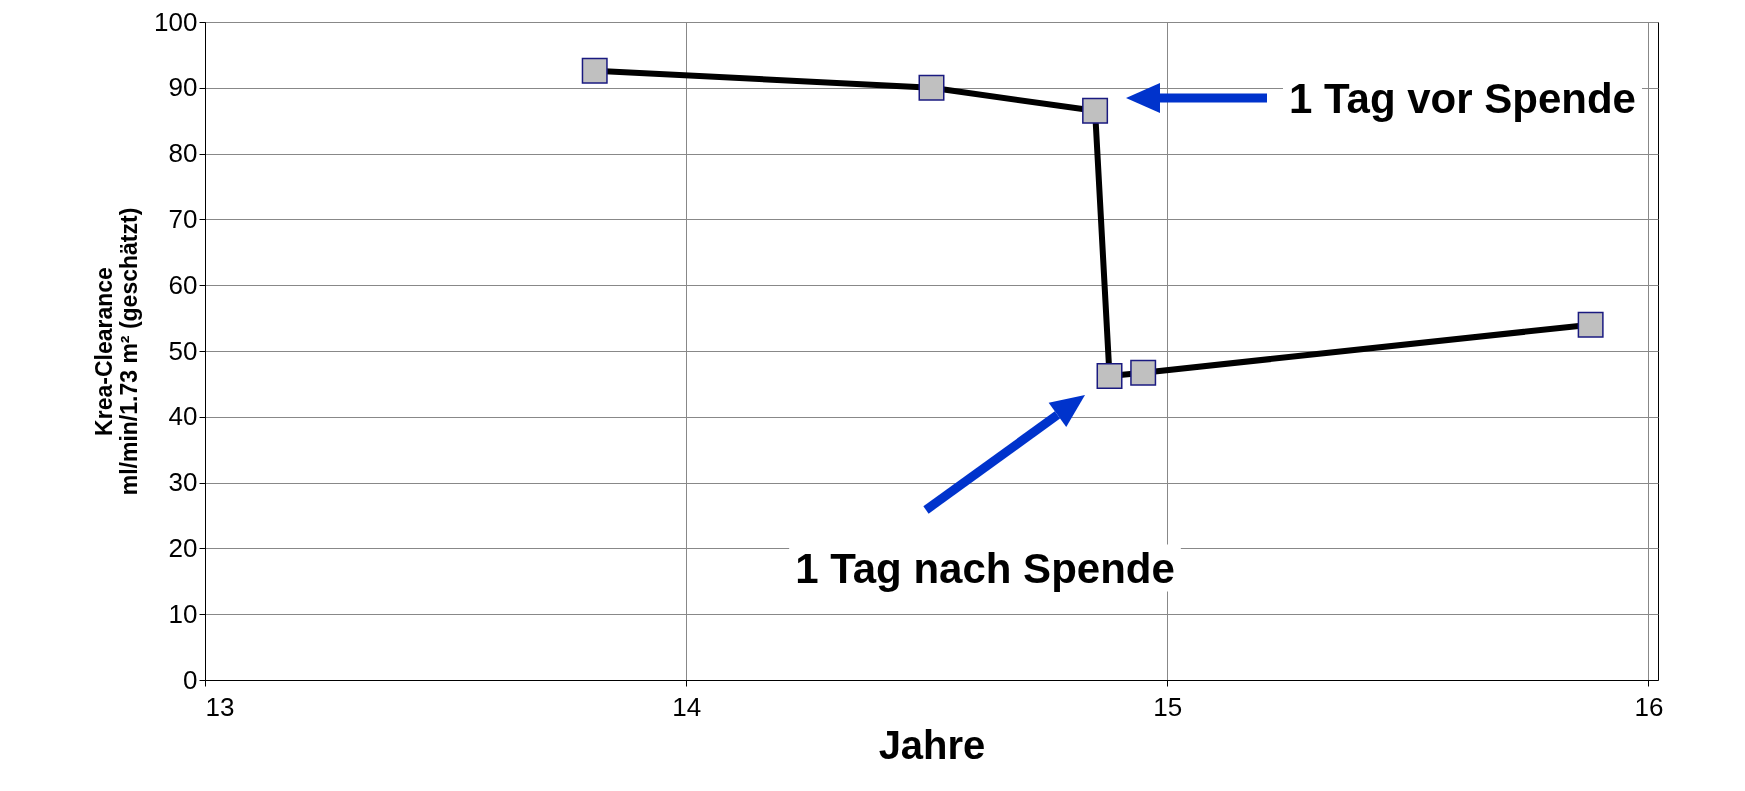  I want to click on y-tick-label: 0, so click(190, 679).